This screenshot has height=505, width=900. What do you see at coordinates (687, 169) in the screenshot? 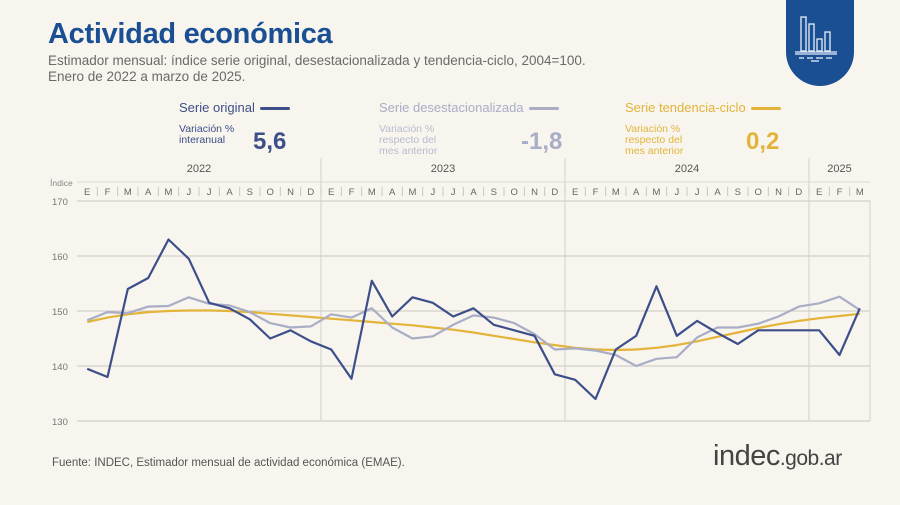
I see `year-label: 2024` at bounding box center [687, 169].